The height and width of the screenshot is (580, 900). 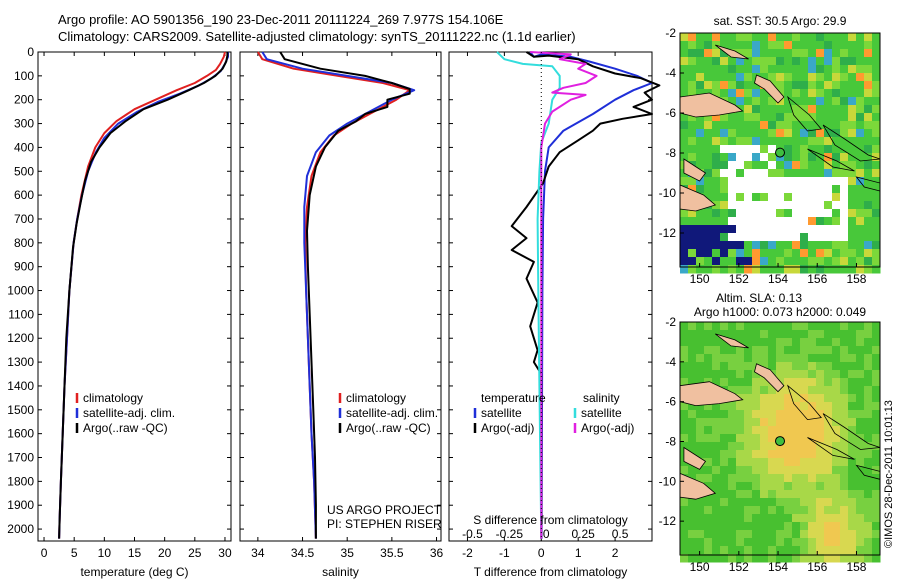 I want to click on sst_map-coastline, so click(x=831, y=160).